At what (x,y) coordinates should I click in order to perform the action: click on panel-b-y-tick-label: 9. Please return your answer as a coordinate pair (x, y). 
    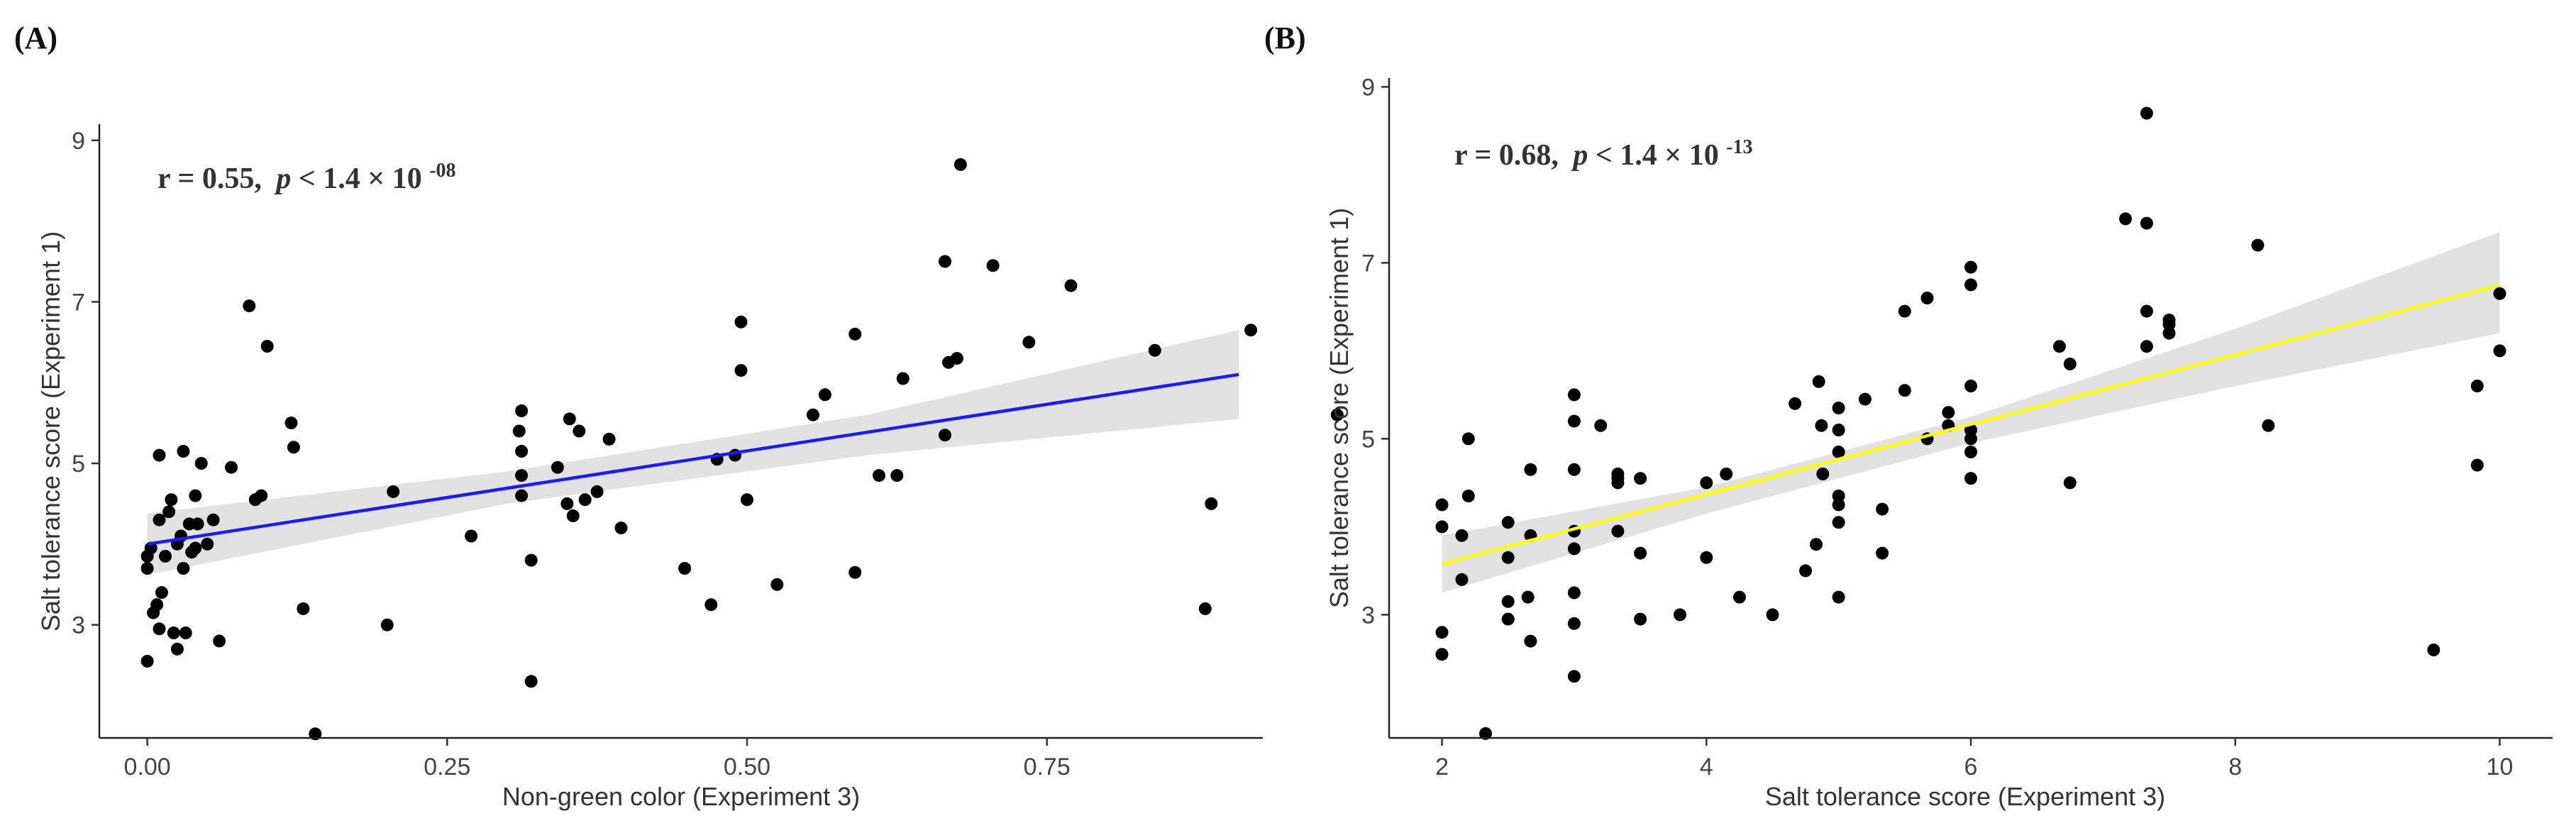
    Looking at the image, I should click on (1368, 88).